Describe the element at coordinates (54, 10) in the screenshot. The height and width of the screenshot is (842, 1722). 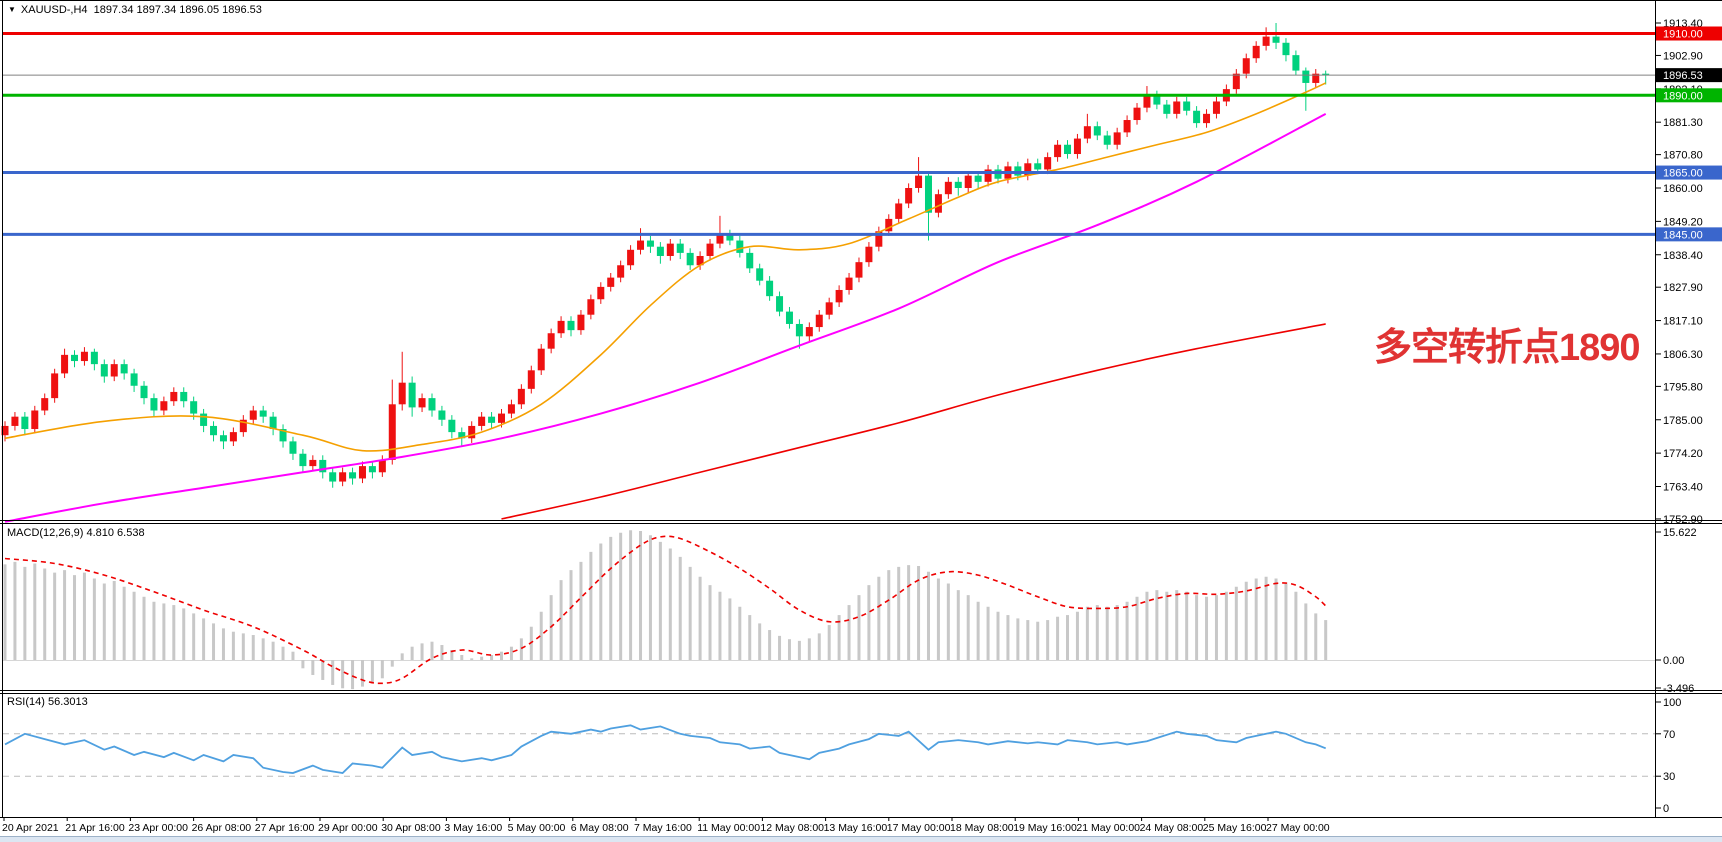
I see `symbol-timeframe-label: XAUUSD-,H4` at that location.